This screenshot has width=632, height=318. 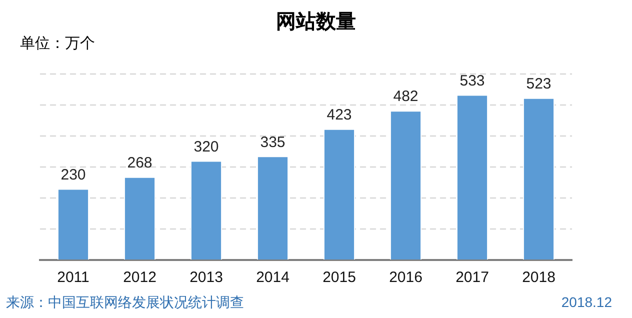 What do you see at coordinates (139, 163) in the screenshot?
I see `data-label: 268` at bounding box center [139, 163].